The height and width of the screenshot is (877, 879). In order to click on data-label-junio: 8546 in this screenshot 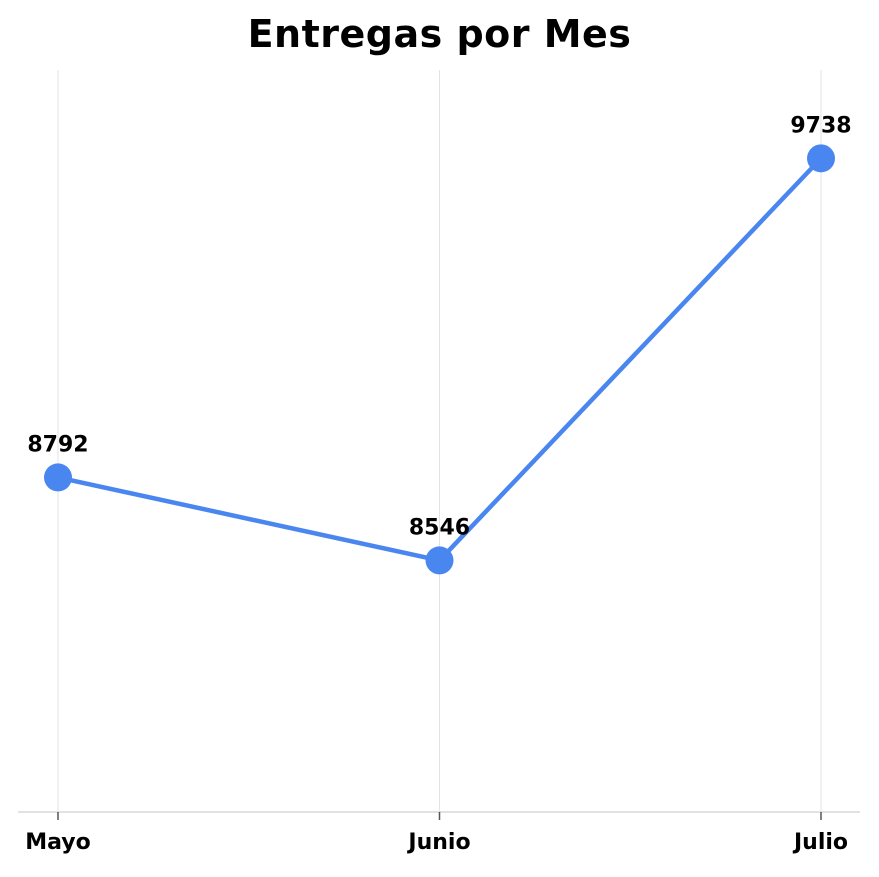, I will do `click(439, 527)`.